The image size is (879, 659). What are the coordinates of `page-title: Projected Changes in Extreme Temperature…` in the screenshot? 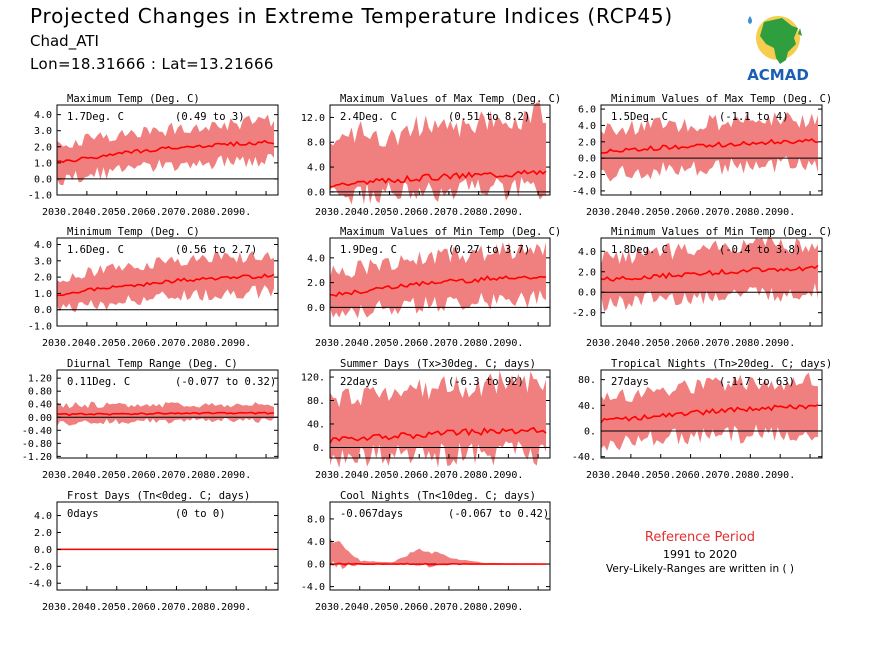 It's located at (352, 16).